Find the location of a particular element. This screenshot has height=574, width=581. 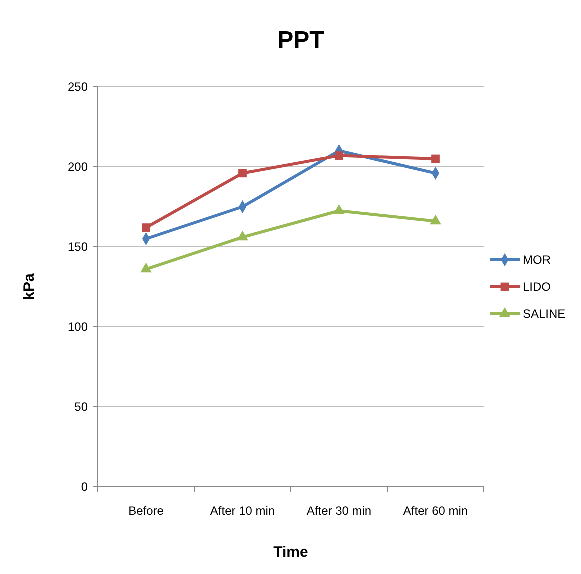

y-tick-label: 0 is located at coordinates (84, 487).